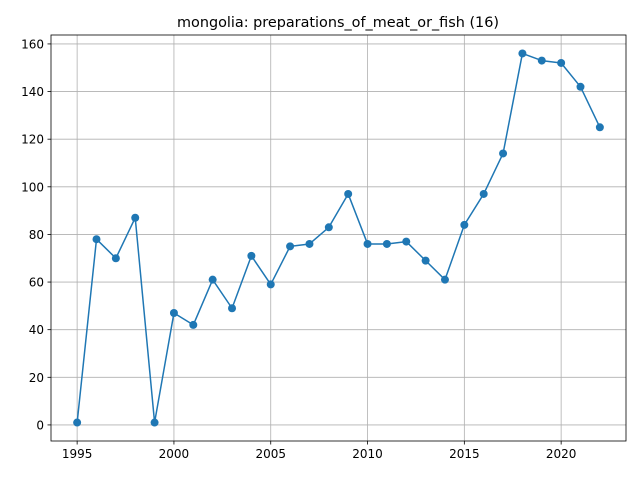 The width and height of the screenshot is (640, 480). What do you see at coordinates (561, 454) in the screenshot?
I see `x-tick-label: 2020` at bounding box center [561, 454].